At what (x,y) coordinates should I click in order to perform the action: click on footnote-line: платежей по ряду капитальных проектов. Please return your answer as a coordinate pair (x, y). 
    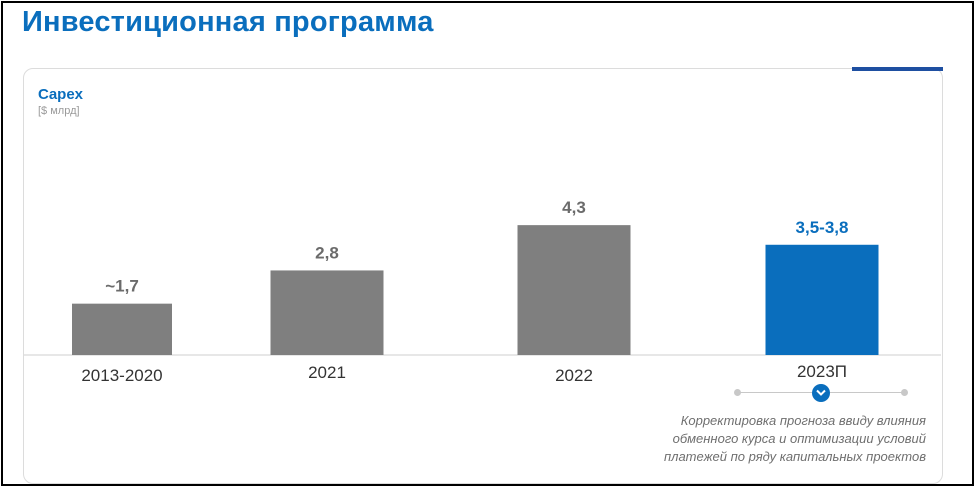
    Looking at the image, I should click on (794, 456).